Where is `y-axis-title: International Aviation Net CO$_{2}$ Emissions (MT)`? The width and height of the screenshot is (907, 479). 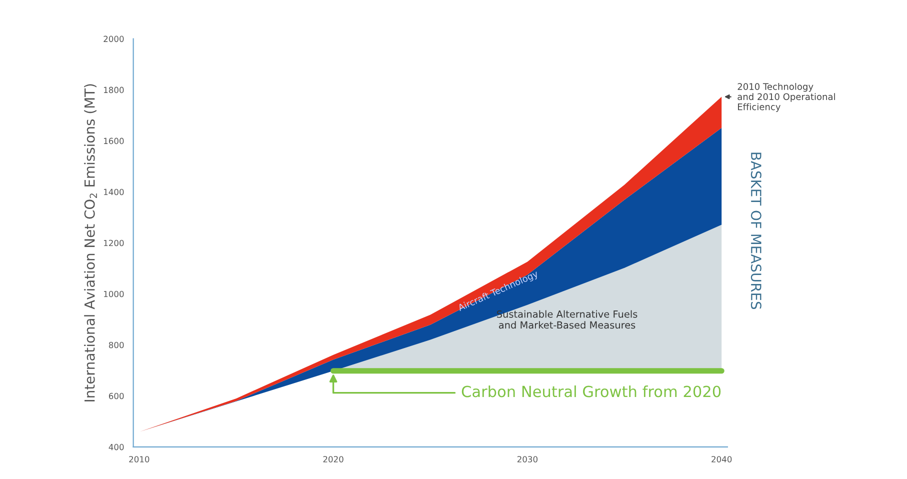
y-axis-title: International Aviation Net CO$_{2}$ Emissions (MT) is located at coordinates (90, 243).